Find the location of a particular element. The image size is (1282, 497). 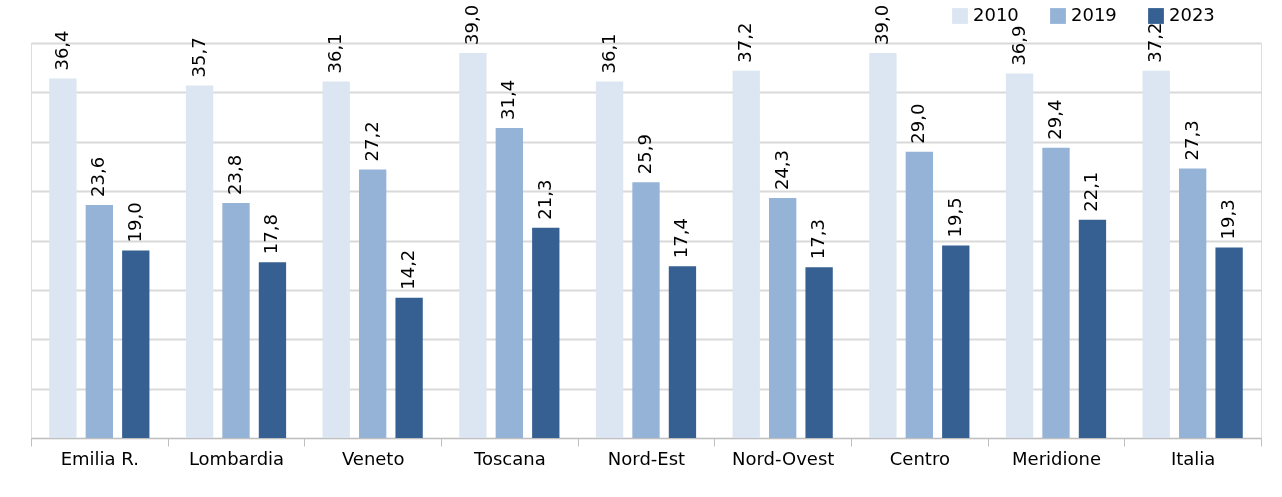

x-tick-label: Nord-Ovest is located at coordinates (783, 458).